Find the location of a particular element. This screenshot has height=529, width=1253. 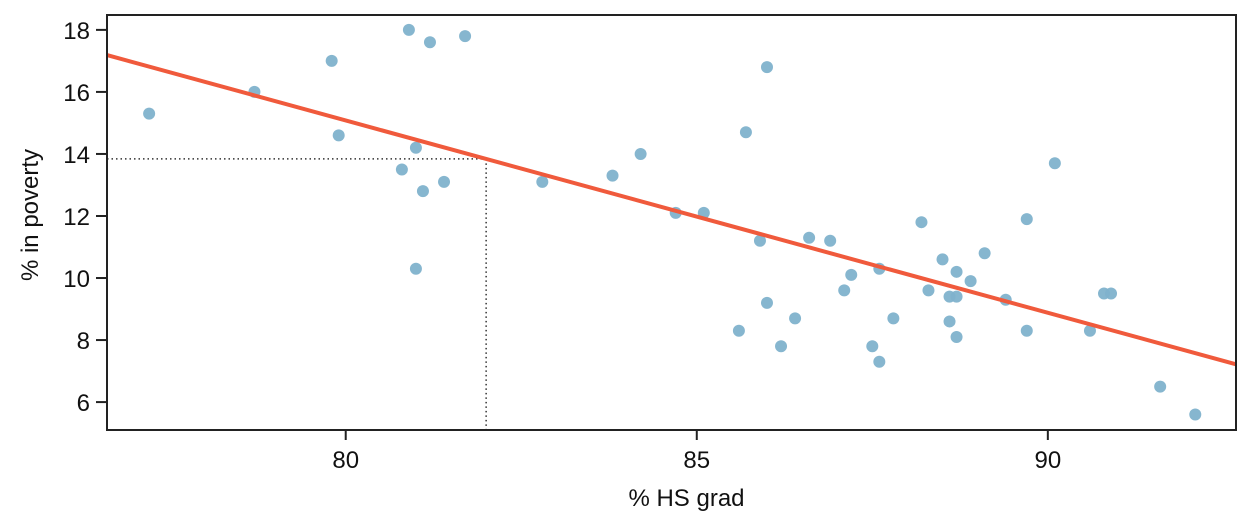

x-axis: 80 85 90 is located at coordinates (696, 452).